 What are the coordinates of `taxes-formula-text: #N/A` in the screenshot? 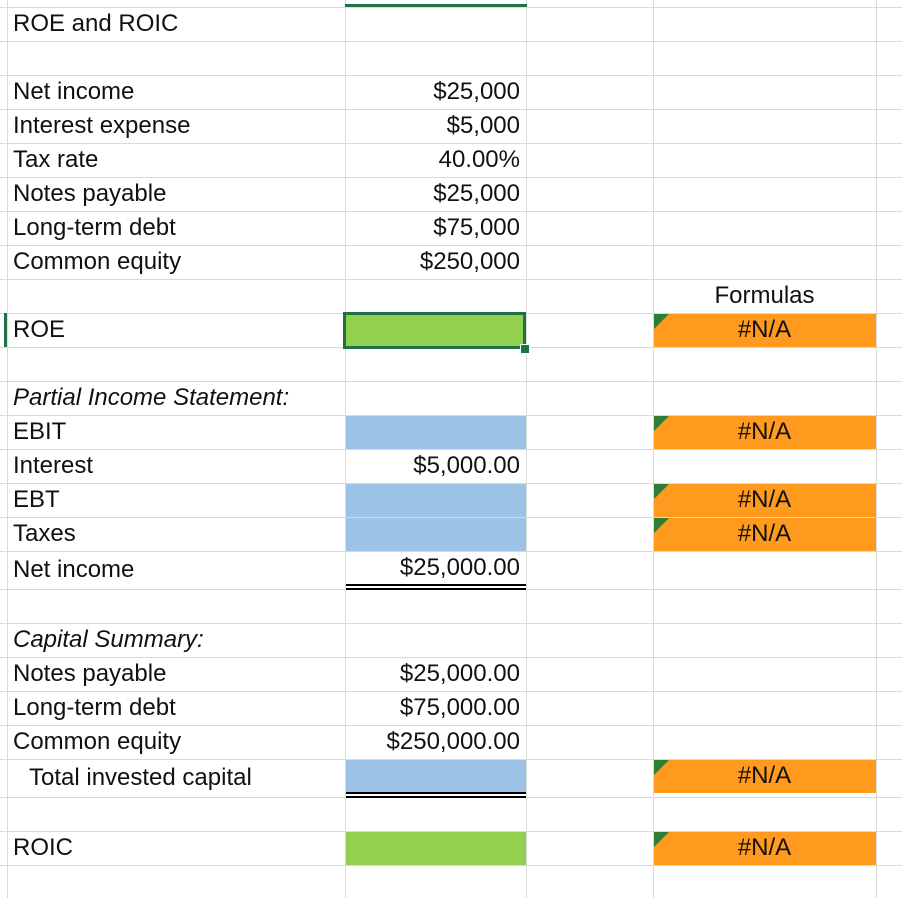 It's located at (764, 533).